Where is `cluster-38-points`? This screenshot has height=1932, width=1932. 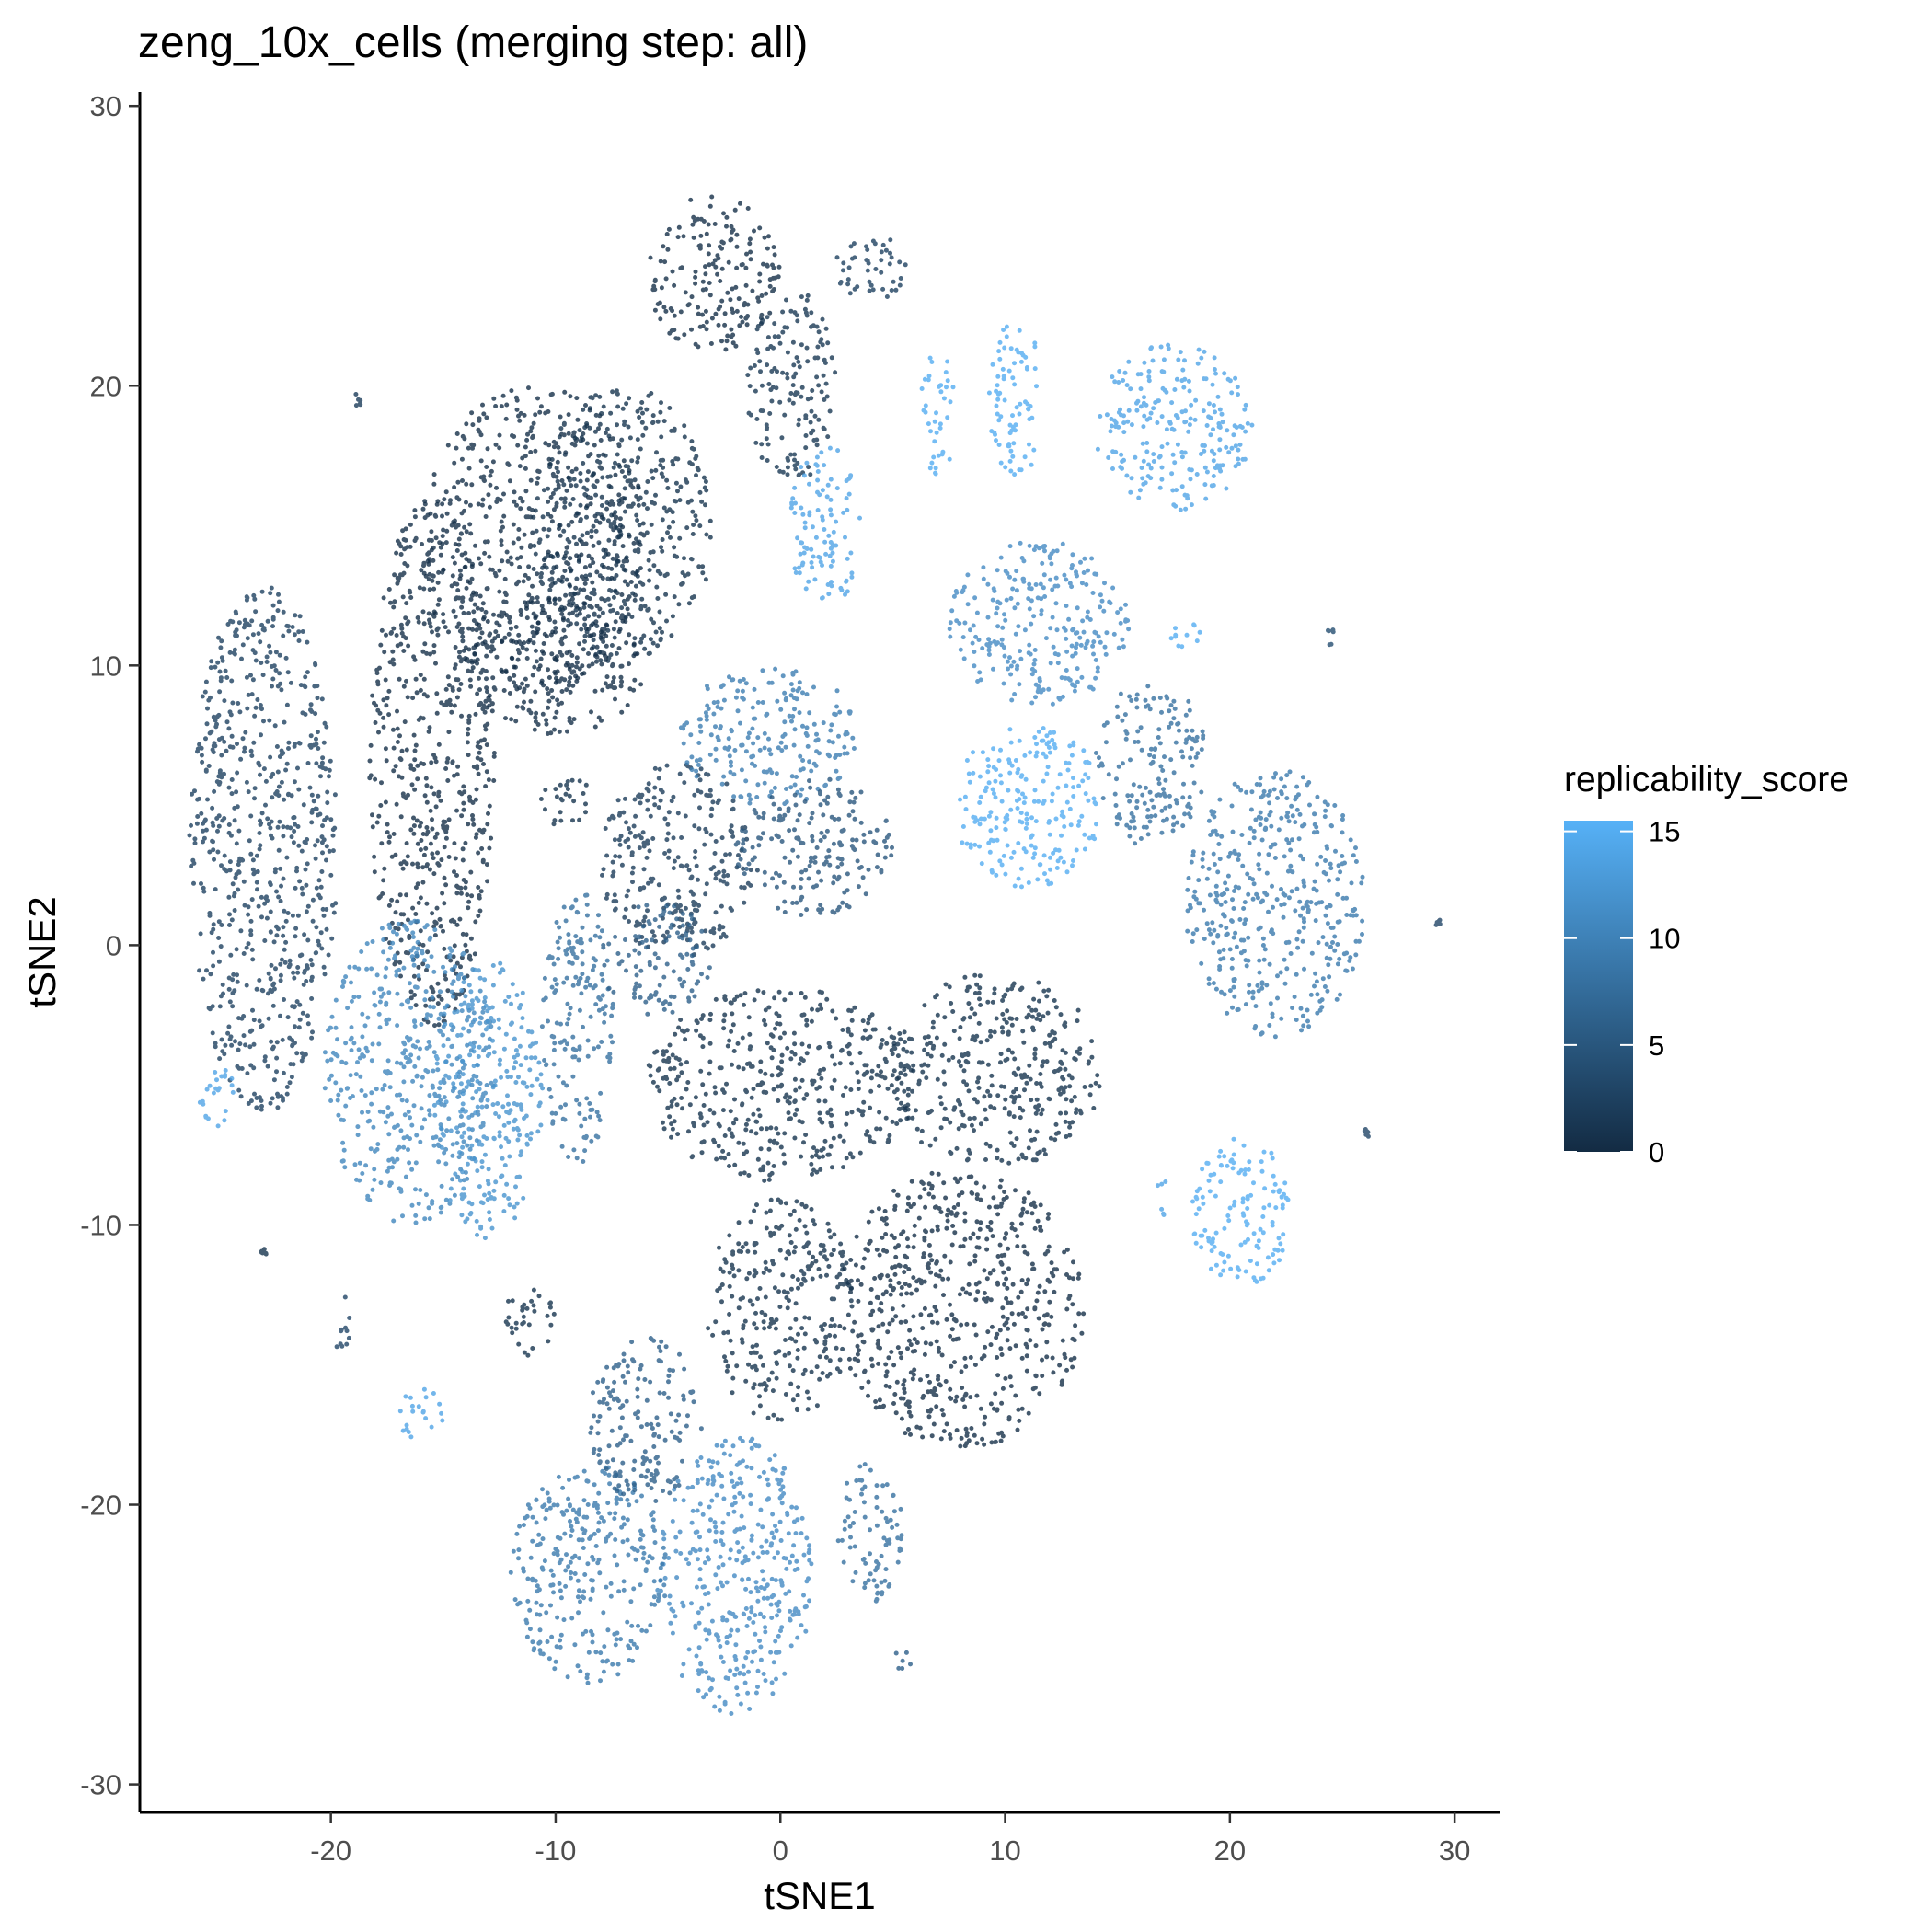
cluster-38-points is located at coordinates (588, 1575).